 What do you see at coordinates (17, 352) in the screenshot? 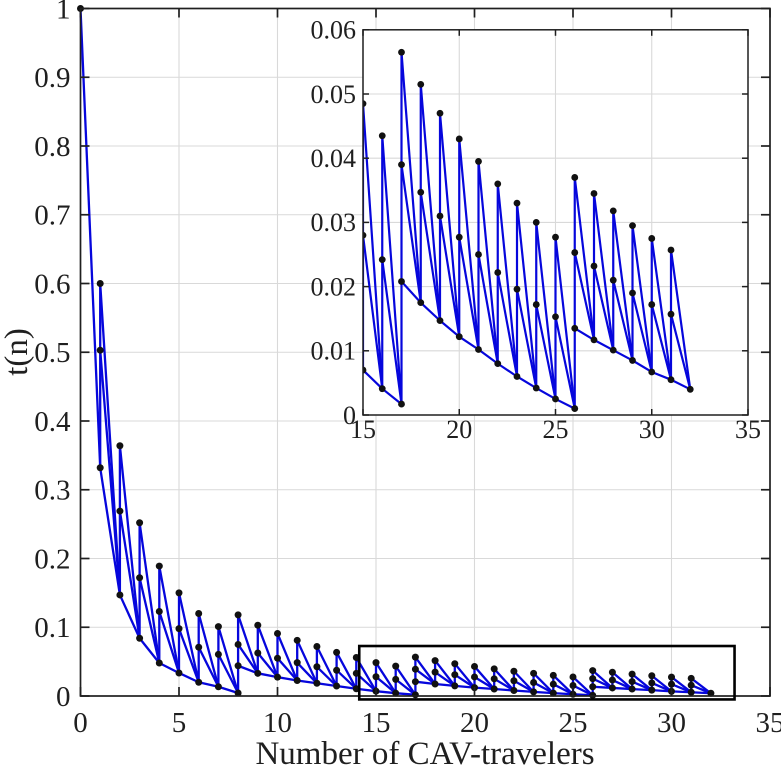
I see `y-axis-label: t(n)` at bounding box center [17, 352].